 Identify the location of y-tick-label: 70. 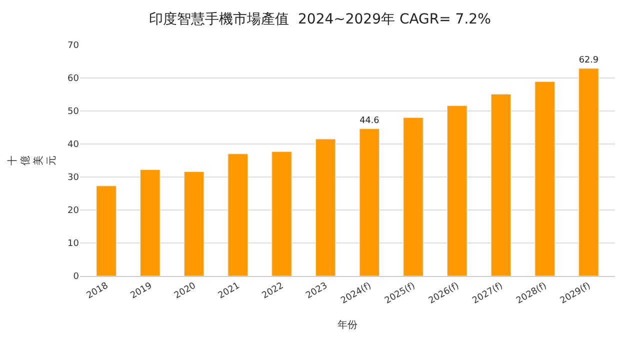
(74, 46).